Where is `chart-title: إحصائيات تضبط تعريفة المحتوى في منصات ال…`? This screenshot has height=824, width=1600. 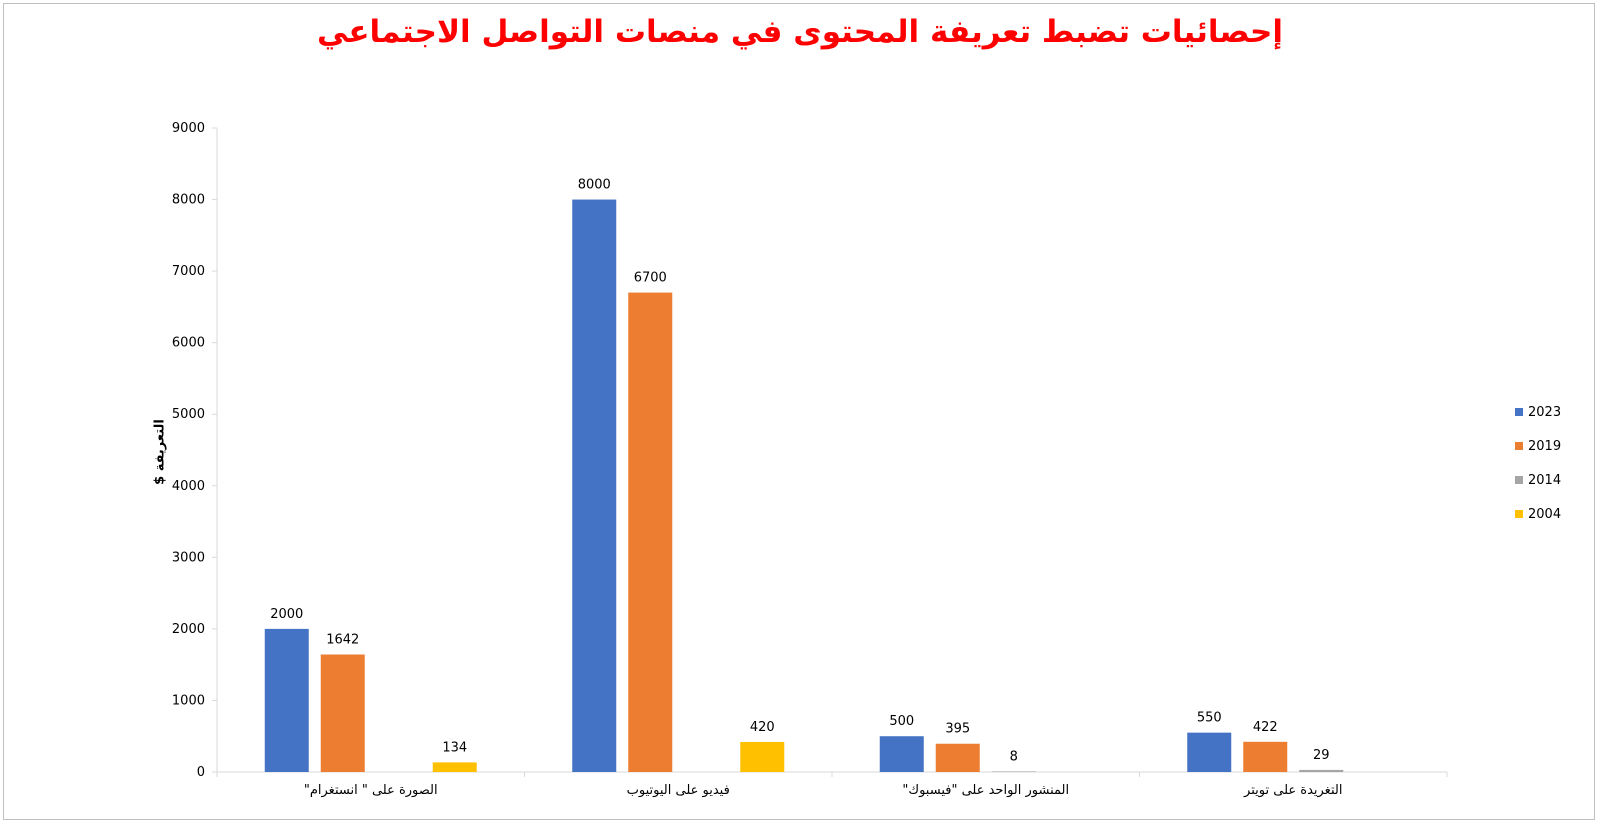
chart-title: إحصائيات تضبط تعريفة المحتوى في منصات ال… is located at coordinates (799, 32).